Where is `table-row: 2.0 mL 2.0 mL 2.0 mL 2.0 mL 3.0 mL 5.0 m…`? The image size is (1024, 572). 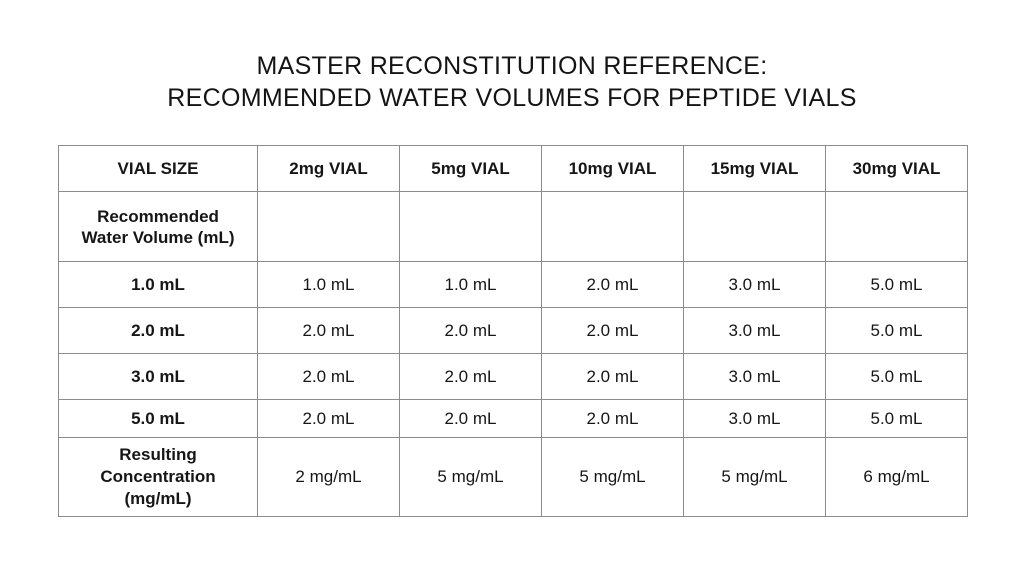
table-row: 2.0 mL 2.0 mL 2.0 mL 2.0 mL 3.0 mL 5.0 m… is located at coordinates (513, 330).